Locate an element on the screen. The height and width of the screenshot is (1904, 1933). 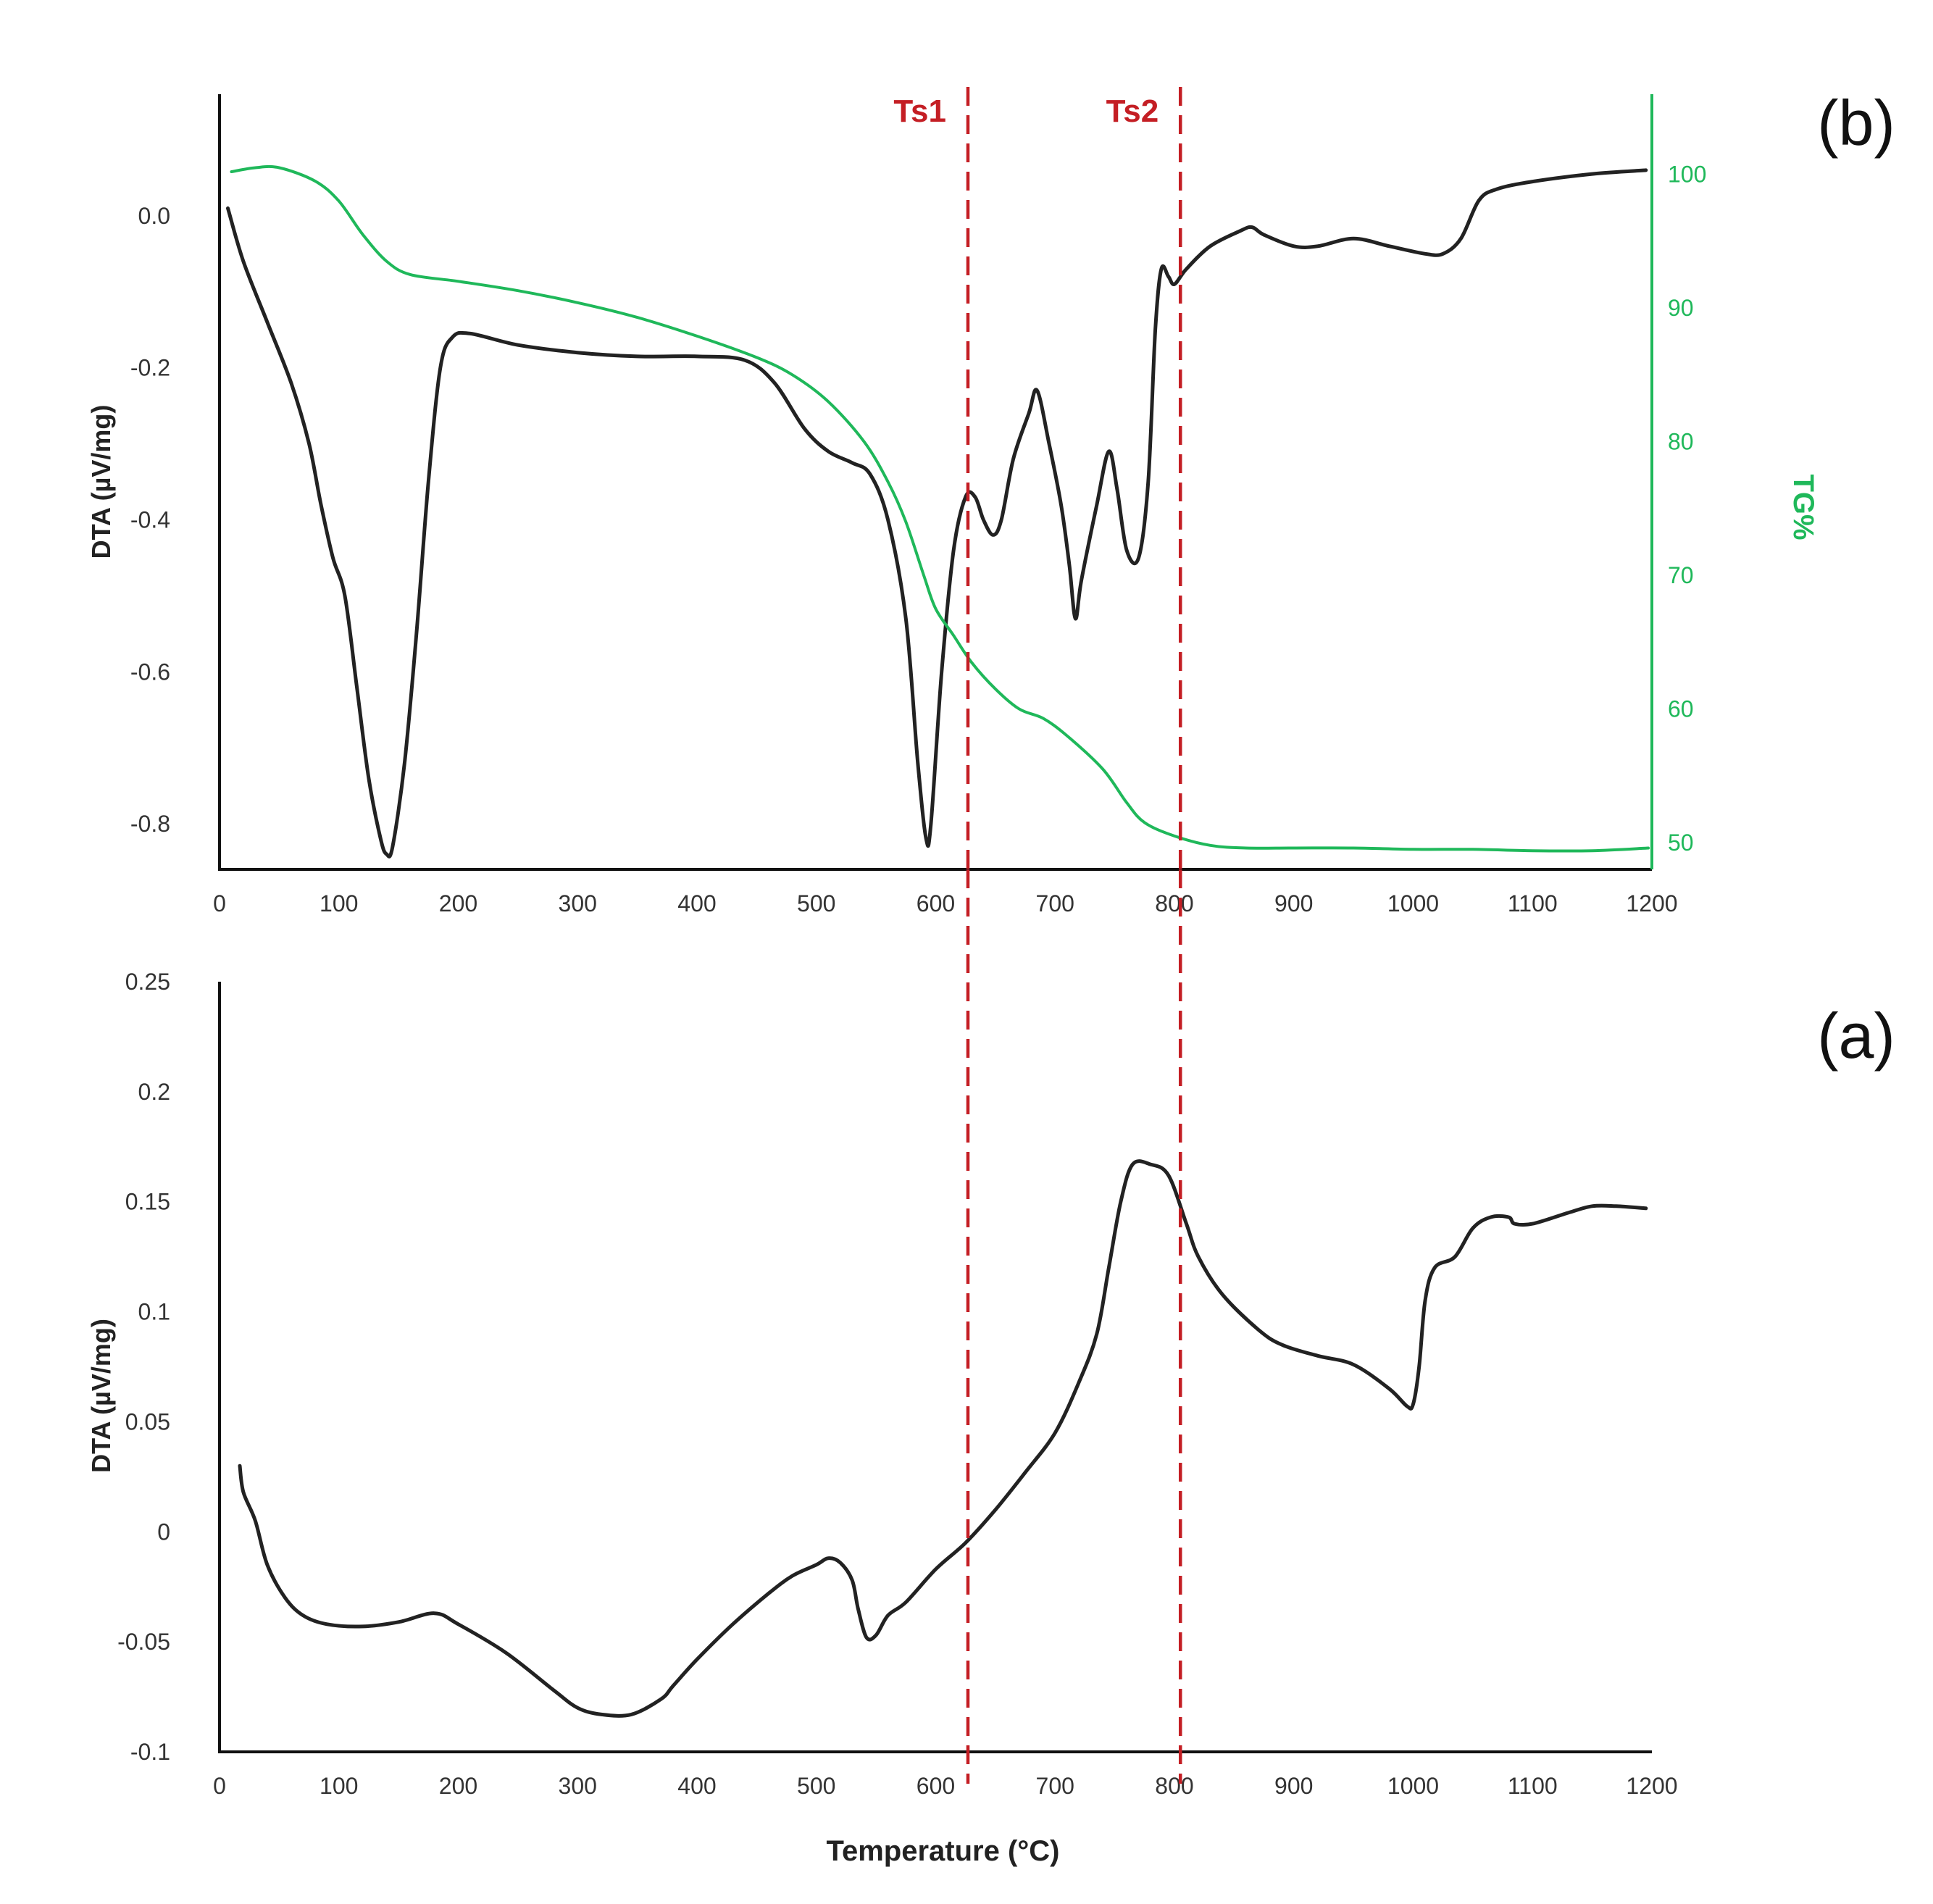
y-tick-label: -0.6 is located at coordinates (150, 672).